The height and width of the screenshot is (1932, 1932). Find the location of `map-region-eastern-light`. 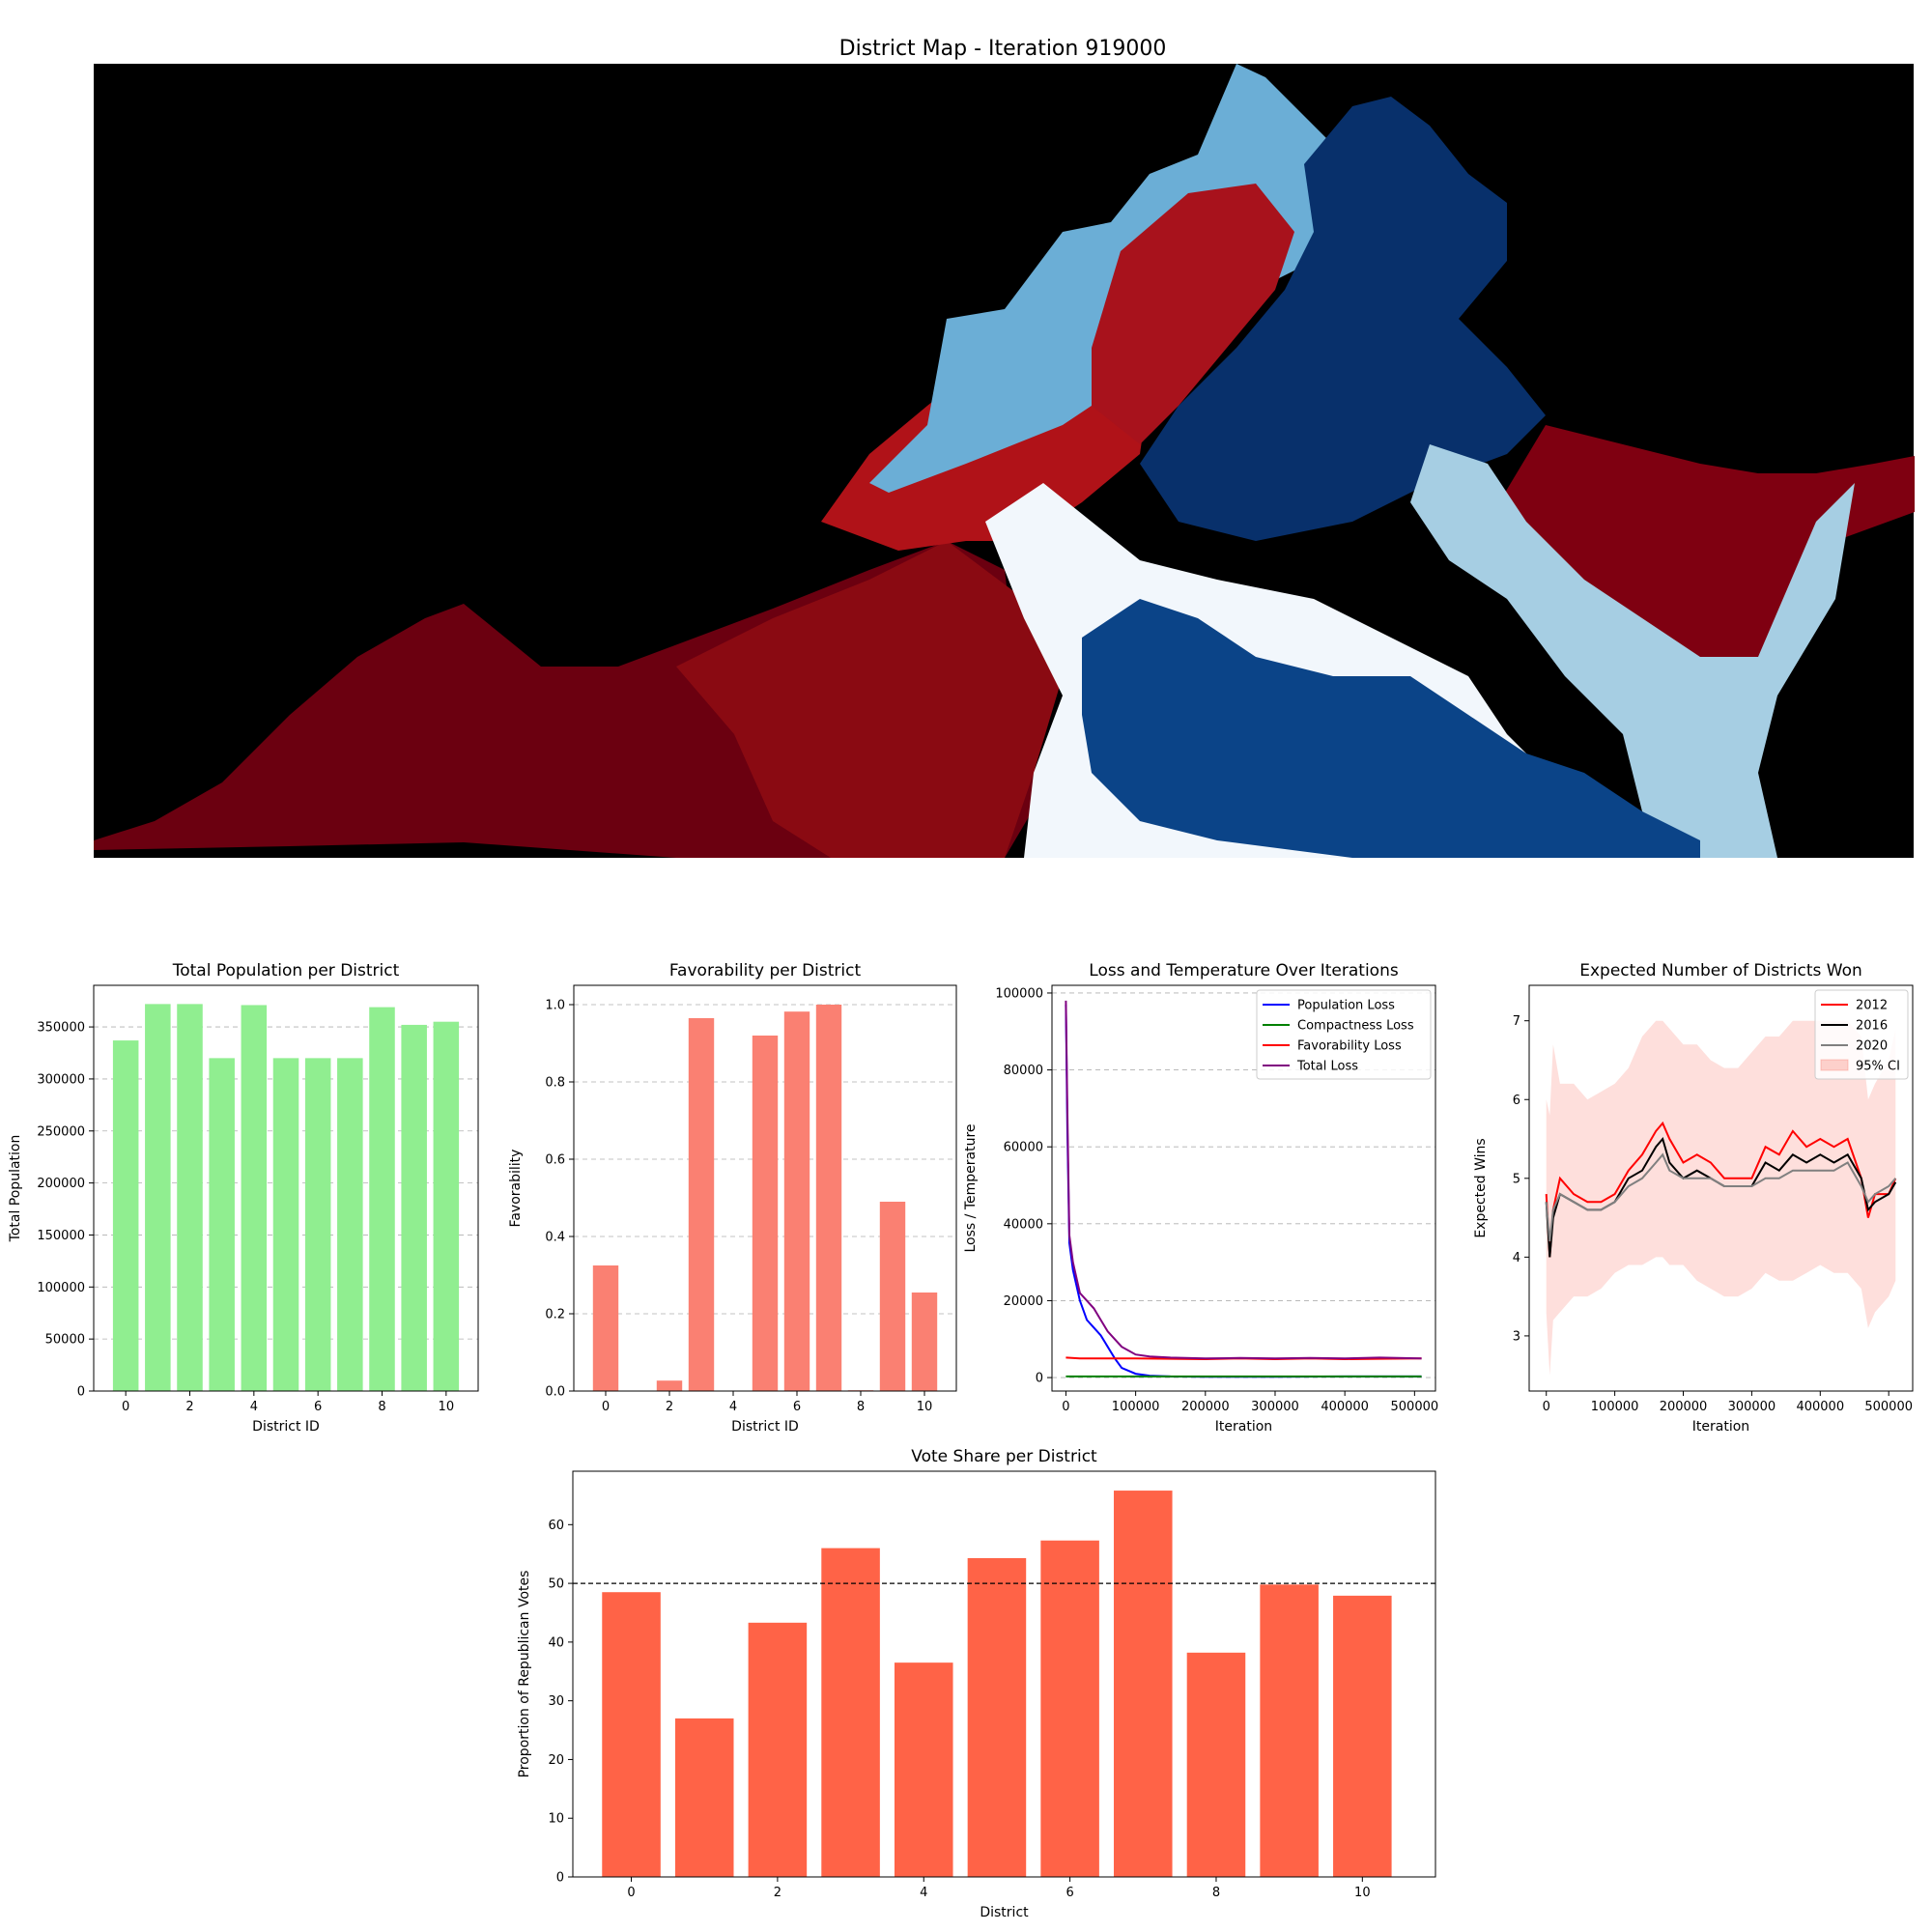

map-region-eastern-light is located at coordinates (1632, 651).